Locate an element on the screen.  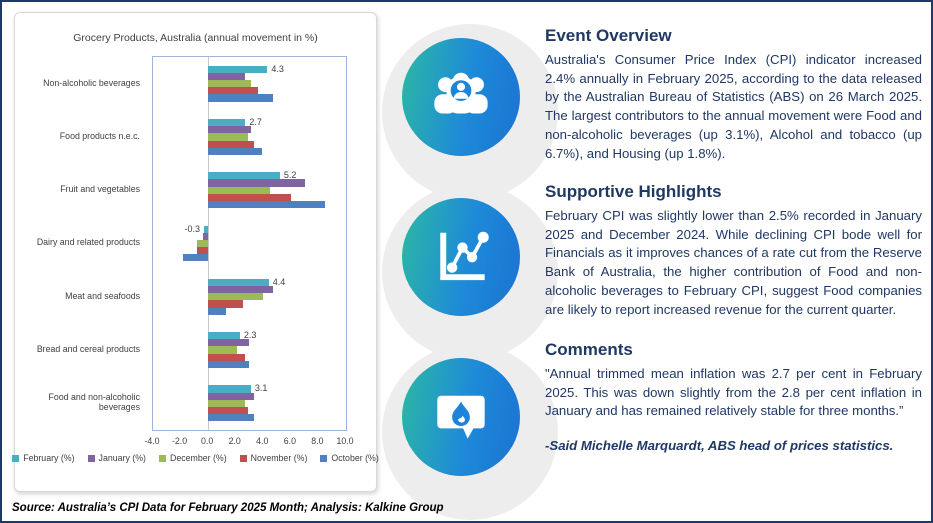
x-tick-label: -2.0 is located at coordinates (179, 441).